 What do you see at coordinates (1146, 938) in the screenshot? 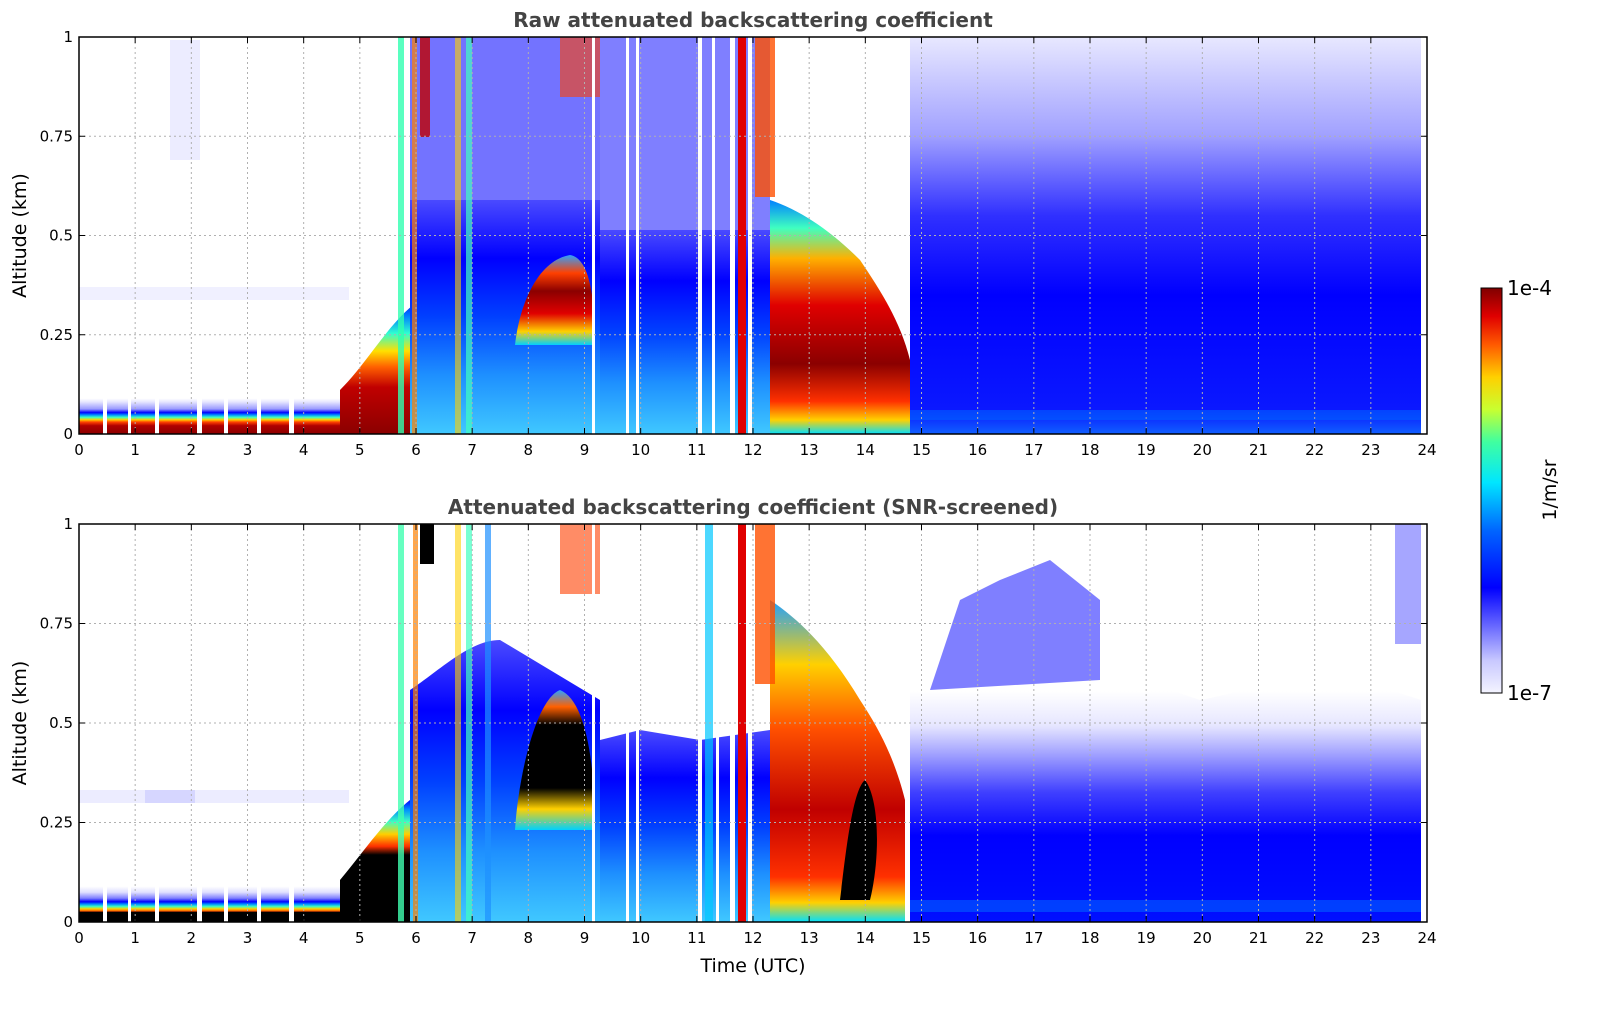
I see `bottom-x-tick-label: 19` at bounding box center [1146, 938].